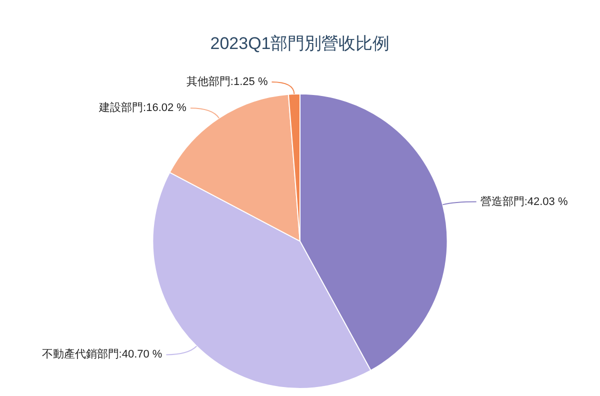 The height and width of the screenshot is (396, 600). I want to click on chart-title: 2023Q1部門別營收比例, so click(300, 43).